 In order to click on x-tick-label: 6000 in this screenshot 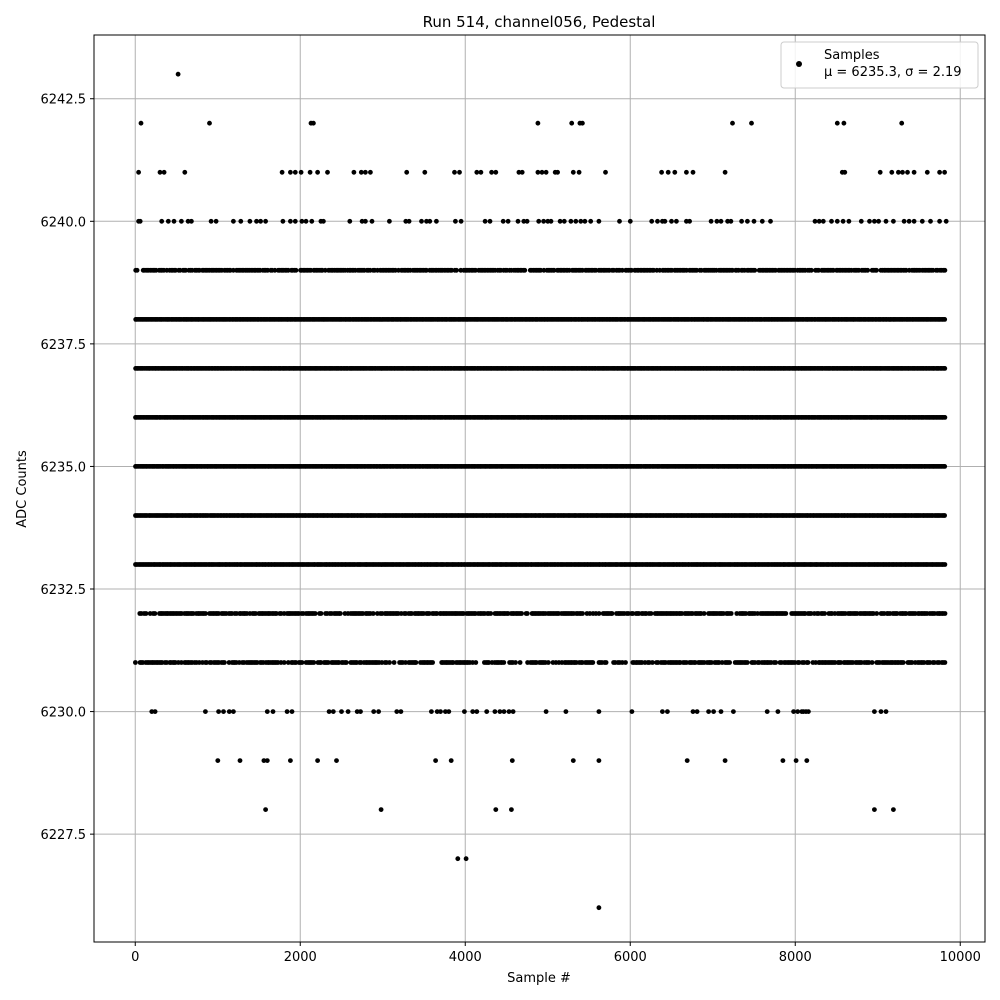, I will do `click(630, 957)`.